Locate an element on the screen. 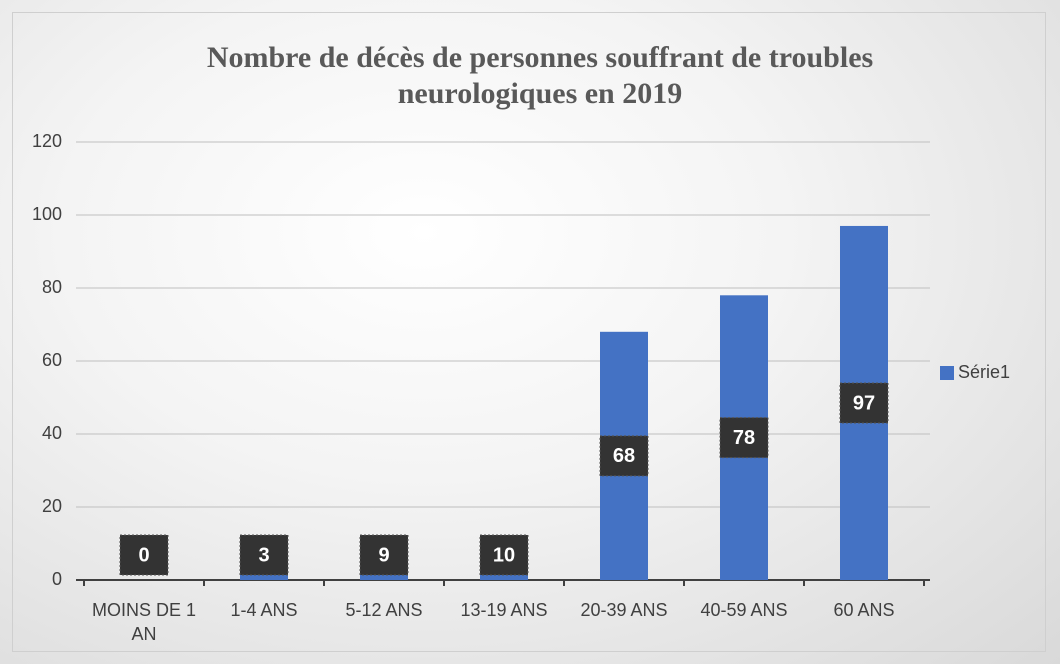 Image resolution: width=1060 pixels, height=664 pixels. y-tick-label: 100 is located at coordinates (47, 214).